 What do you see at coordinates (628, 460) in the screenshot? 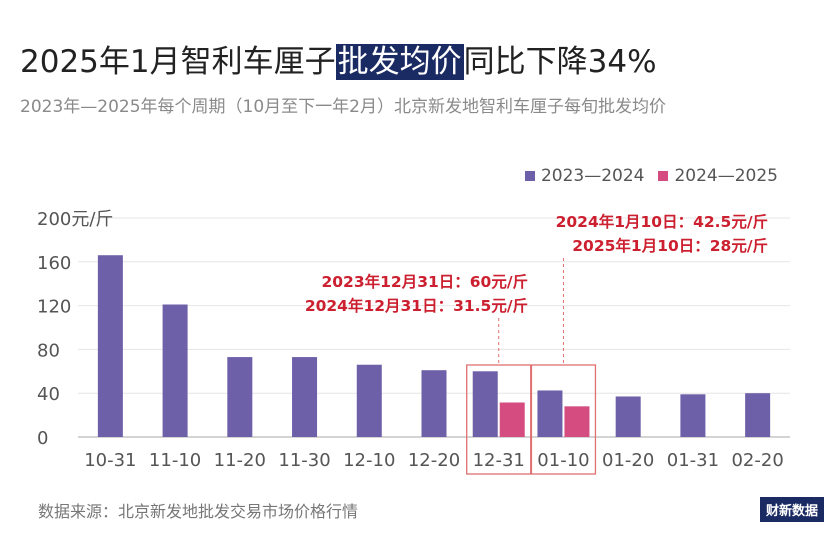
I see `x-tick-label: 01-20` at bounding box center [628, 460].